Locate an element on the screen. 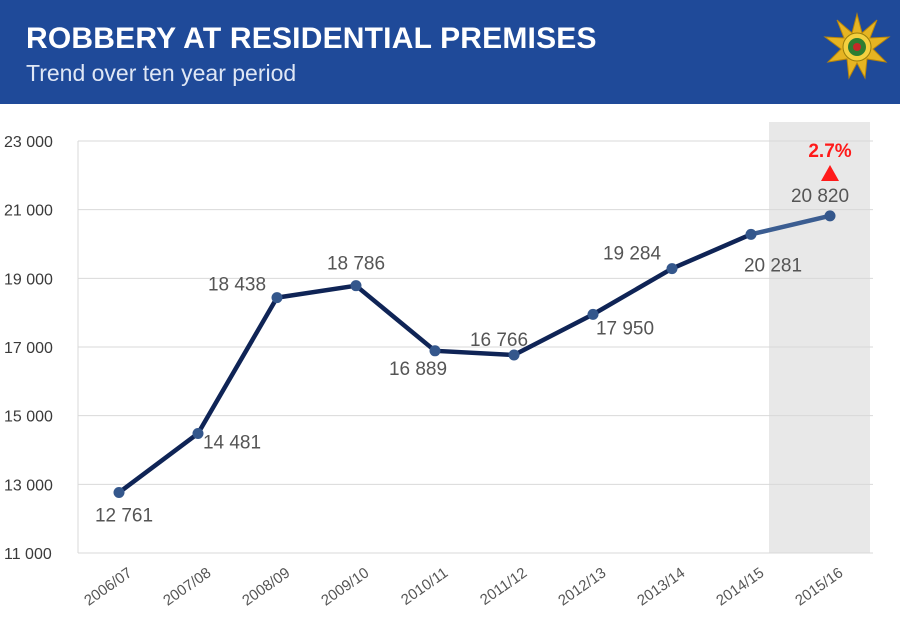  y-tick-label: 13 000 is located at coordinates (28, 485).